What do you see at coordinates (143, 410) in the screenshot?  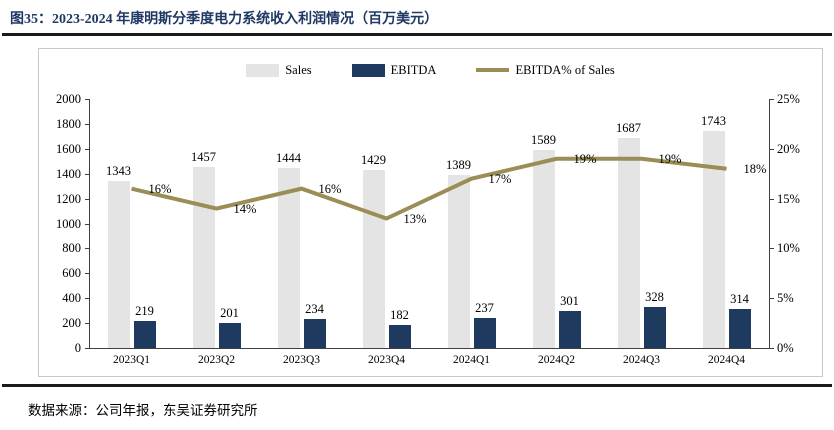 I see `source-note: 数据来源：公司年报，东吴证券研究所` at bounding box center [143, 410].